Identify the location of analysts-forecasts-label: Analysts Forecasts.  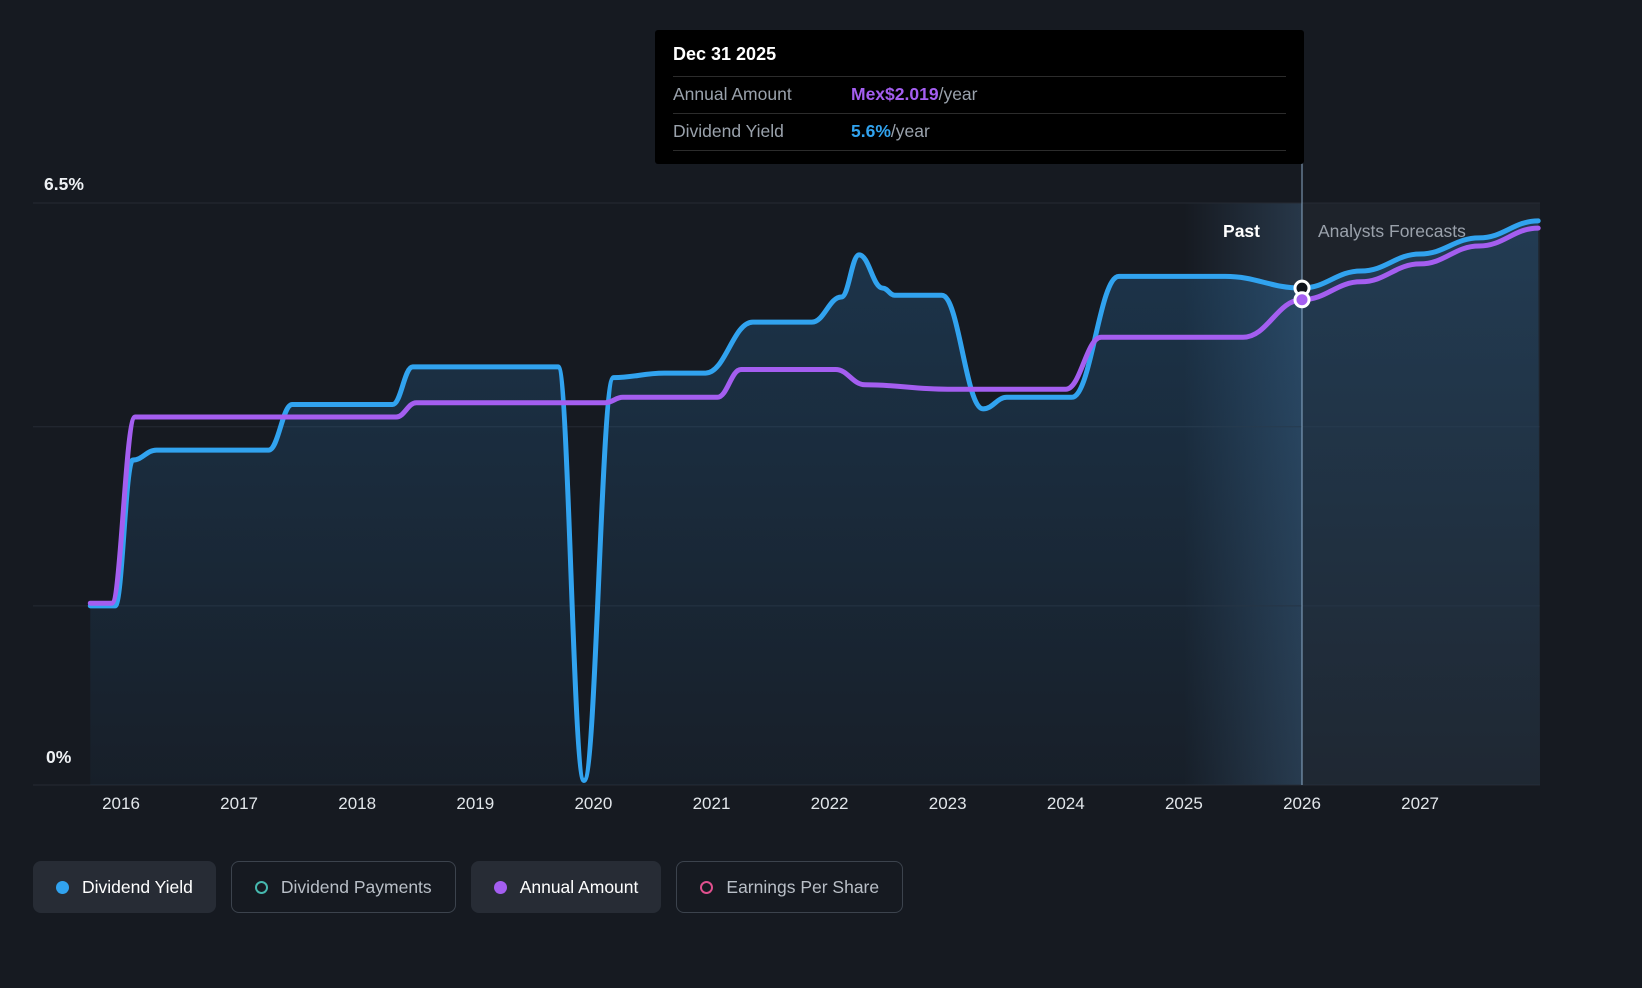
(1392, 231).